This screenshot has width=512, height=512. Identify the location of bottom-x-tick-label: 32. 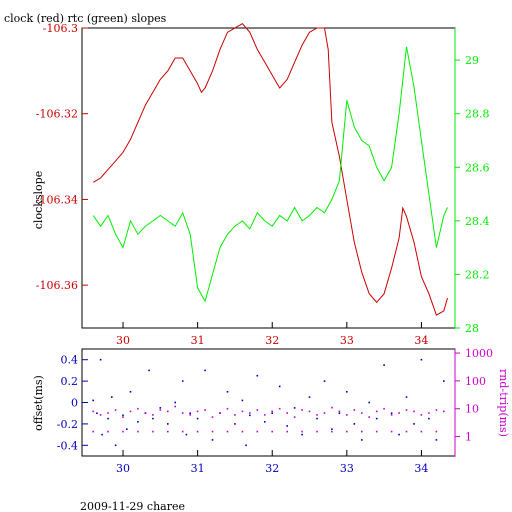
(272, 468).